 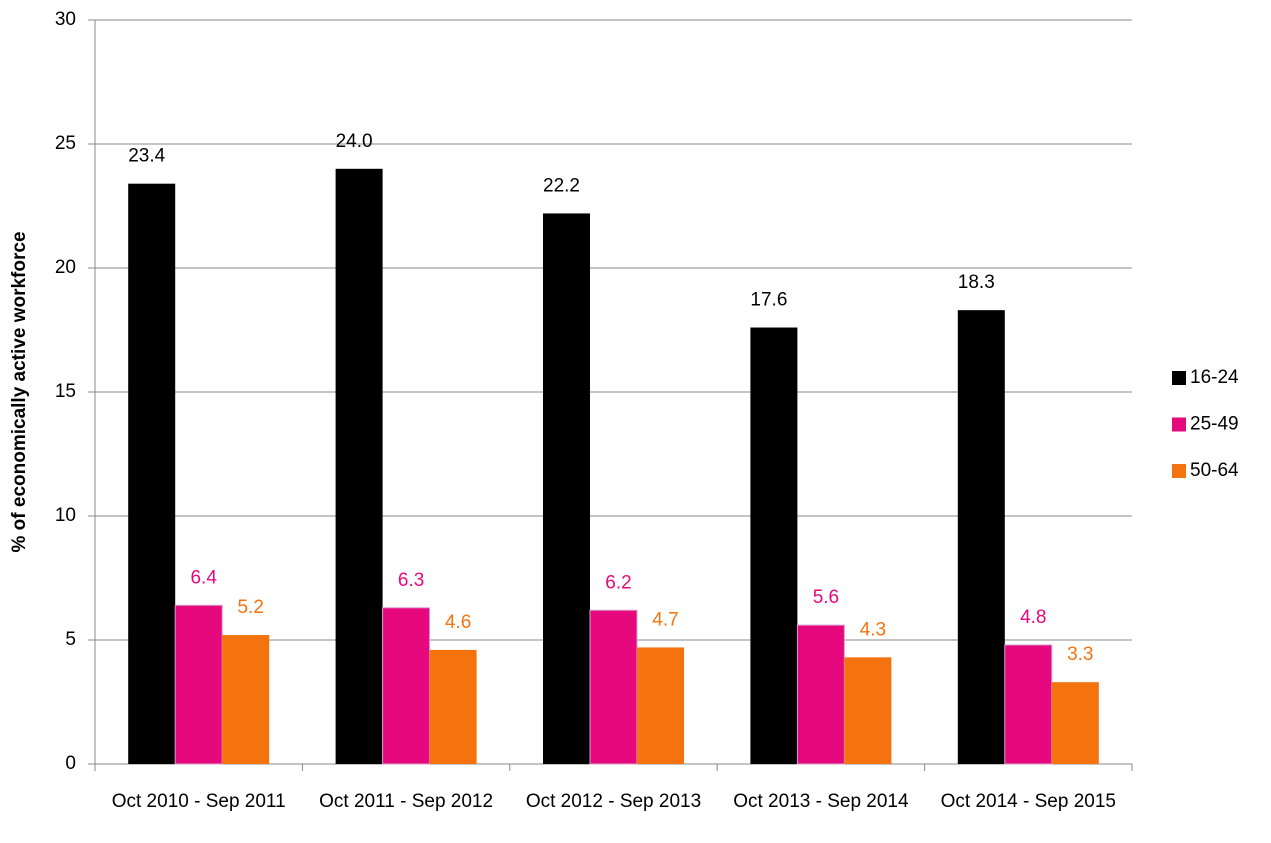 I want to click on data-label: 5.2, so click(x=250, y=607).